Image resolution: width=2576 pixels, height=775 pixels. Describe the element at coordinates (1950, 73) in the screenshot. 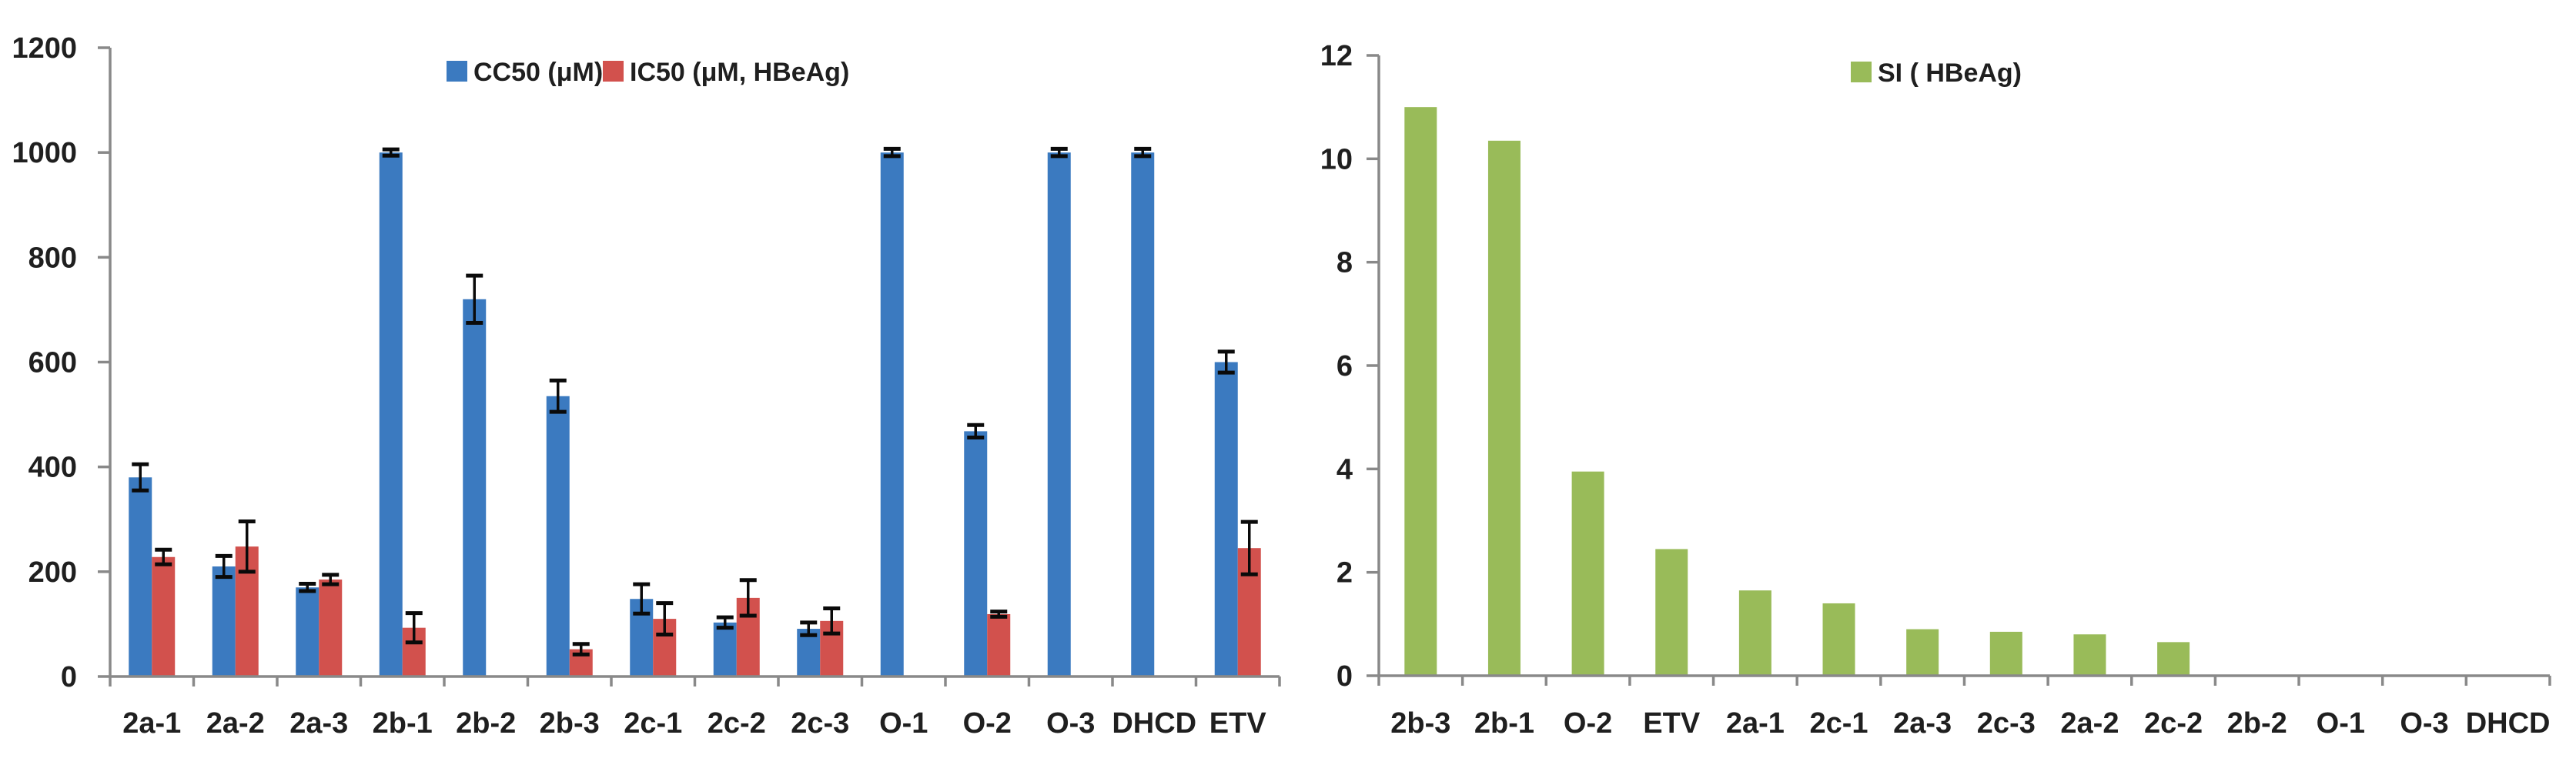

I see `legend-label: SI ( HBeAg)` at that location.